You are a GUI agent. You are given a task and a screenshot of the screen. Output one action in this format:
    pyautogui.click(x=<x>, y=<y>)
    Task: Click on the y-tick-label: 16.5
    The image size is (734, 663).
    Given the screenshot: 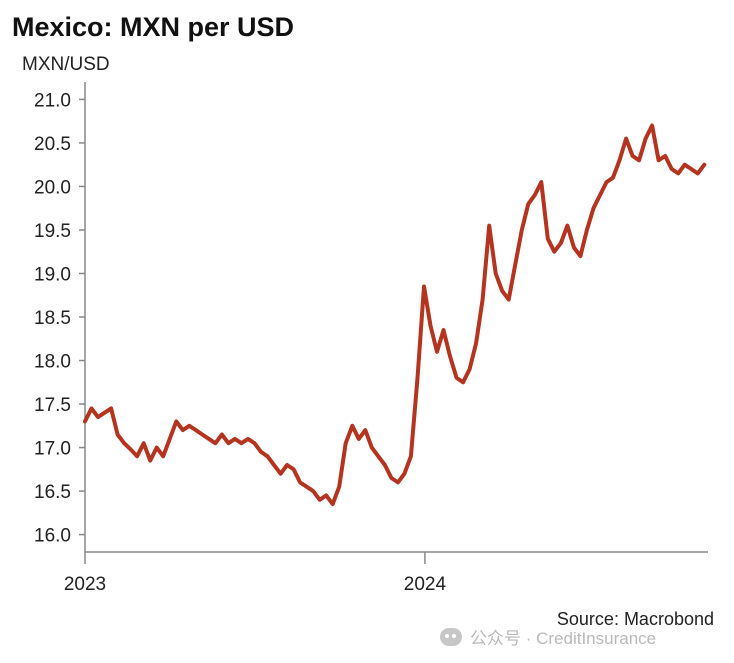 What is the action you would take?
    pyautogui.click(x=52, y=492)
    